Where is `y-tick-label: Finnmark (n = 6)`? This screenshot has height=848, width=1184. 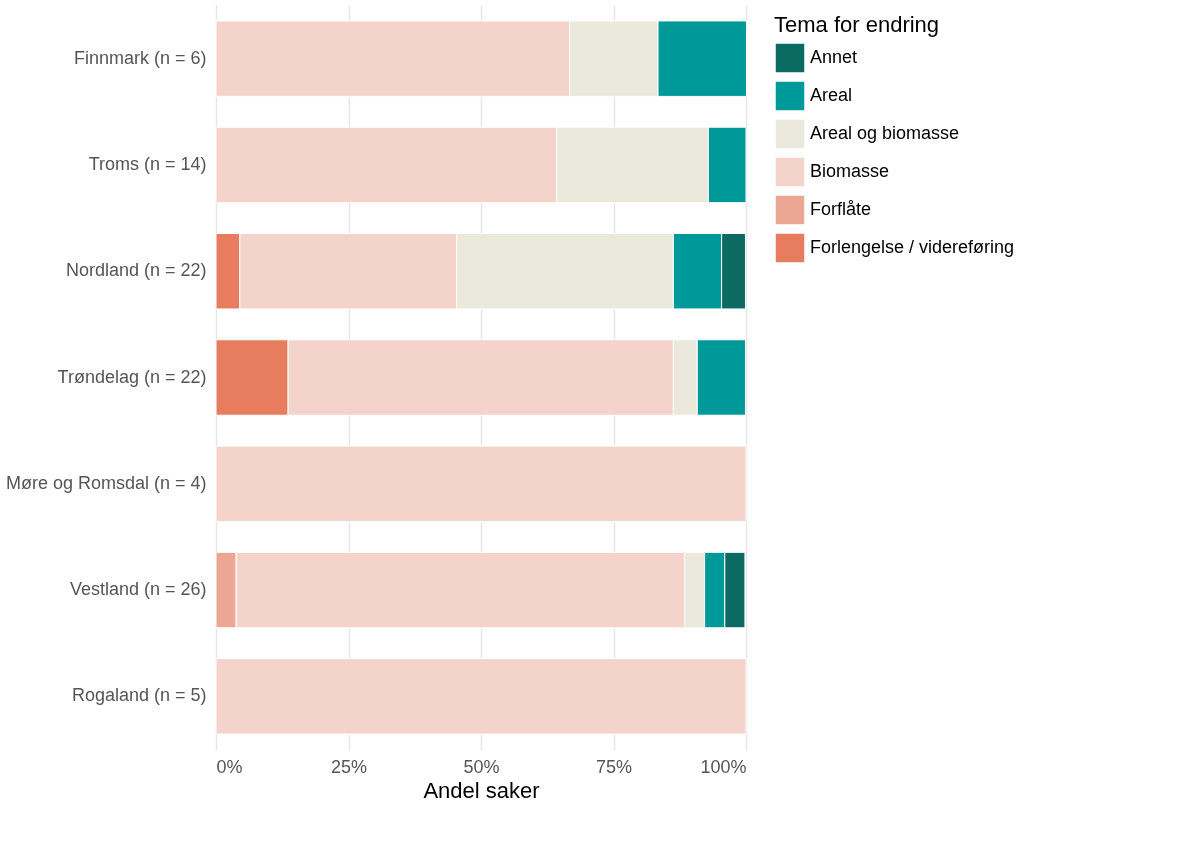
y-tick-label: Finnmark (n = 6) is located at coordinates (140, 57).